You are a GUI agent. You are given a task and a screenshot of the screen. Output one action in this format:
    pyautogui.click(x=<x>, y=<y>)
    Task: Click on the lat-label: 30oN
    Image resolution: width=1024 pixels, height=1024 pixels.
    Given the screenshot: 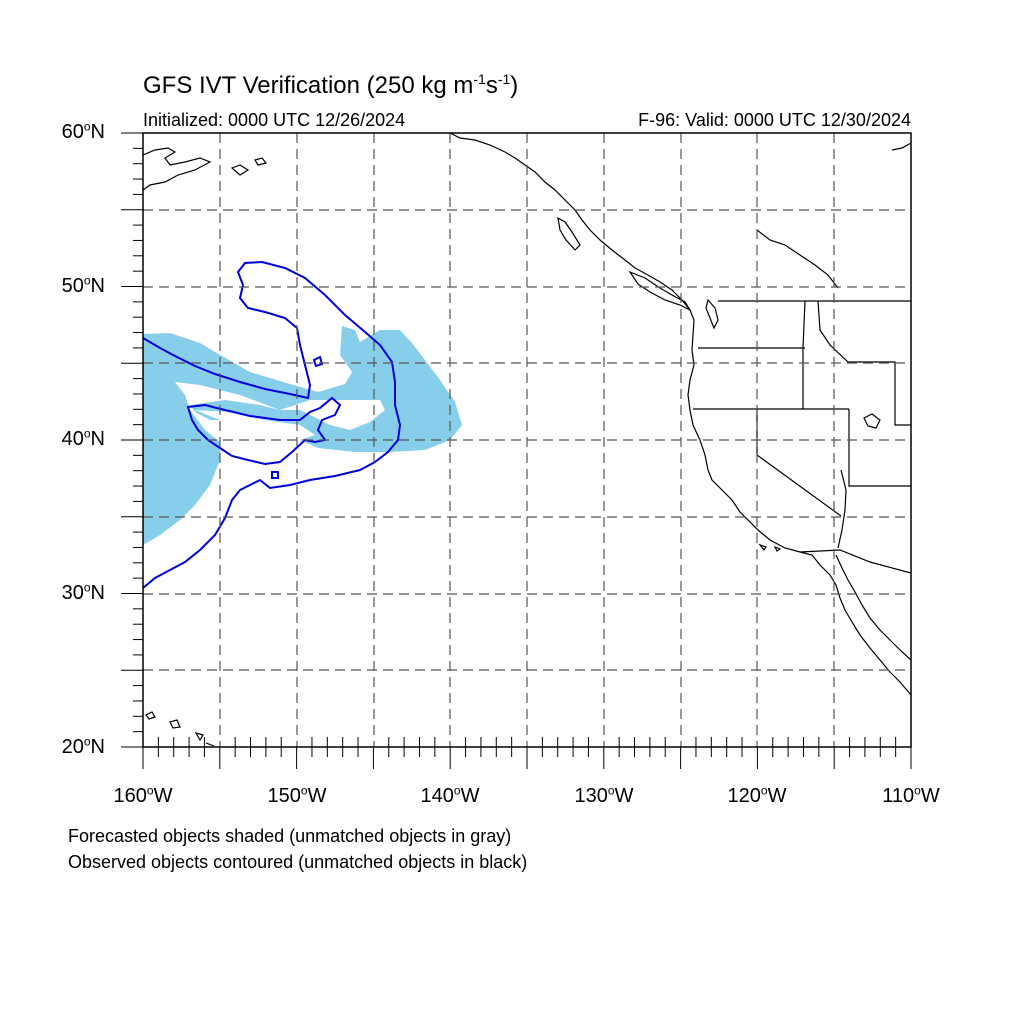 What is the action you would take?
    pyautogui.click(x=83, y=592)
    